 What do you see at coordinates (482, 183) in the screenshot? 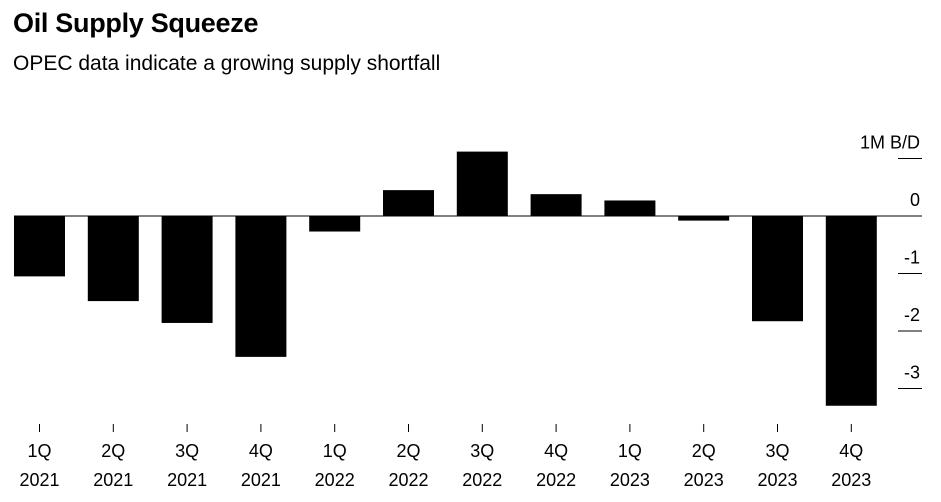
I see `bar-3q-2022` at bounding box center [482, 183].